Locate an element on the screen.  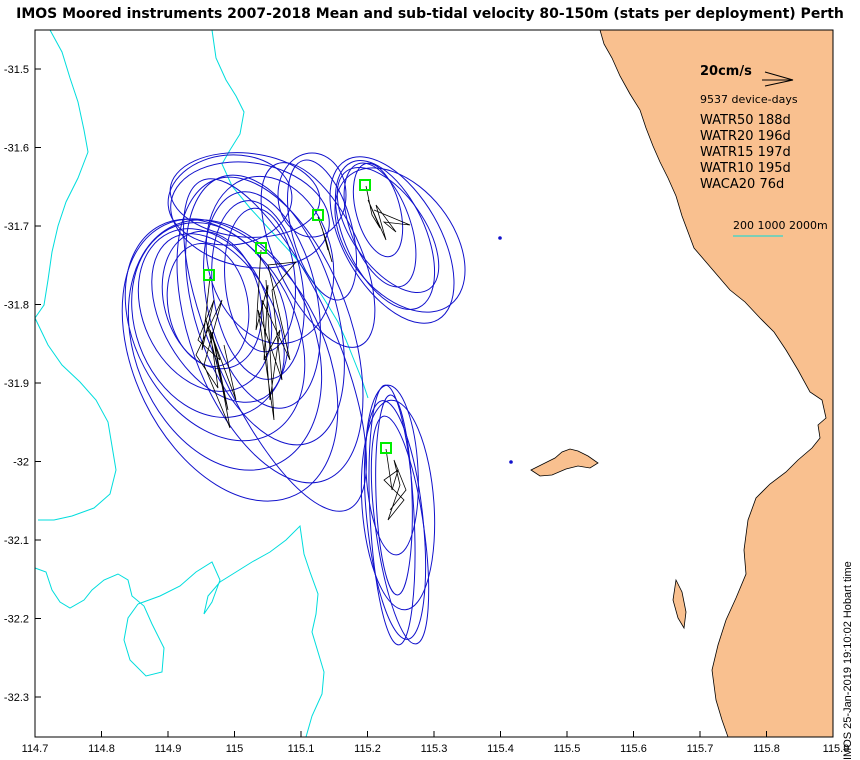
isobath-1000m is located at coordinates (99, 497).